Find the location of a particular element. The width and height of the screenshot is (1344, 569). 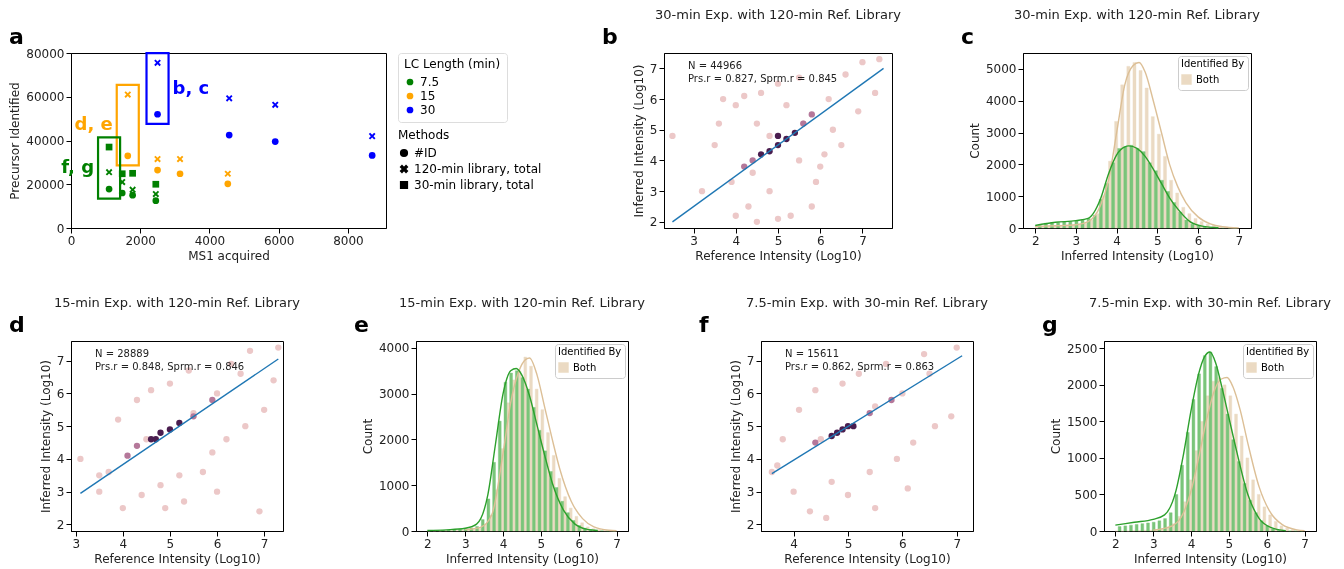

y-tick-label: 500 is located at coordinates (1086, 494).